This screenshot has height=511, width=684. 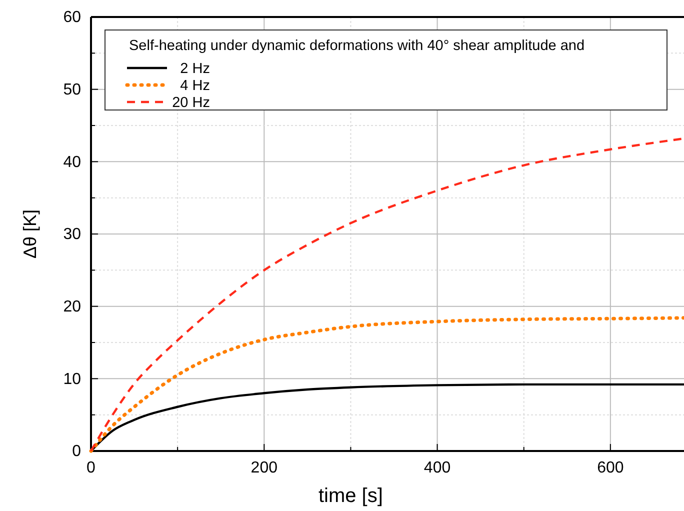 What do you see at coordinates (72, 379) in the screenshot?
I see `y-tick-label: 10` at bounding box center [72, 379].